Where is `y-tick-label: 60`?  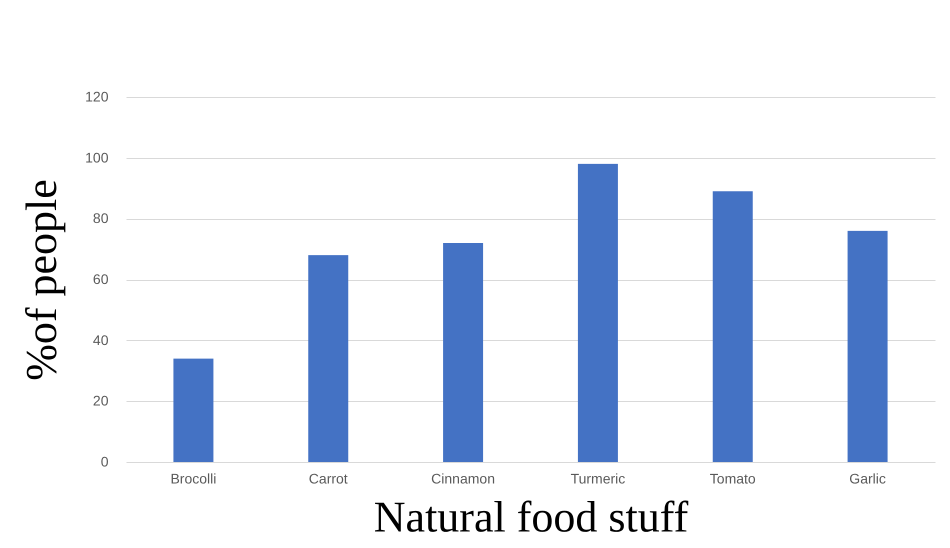 y-tick-label: 60 is located at coordinates (100, 279).